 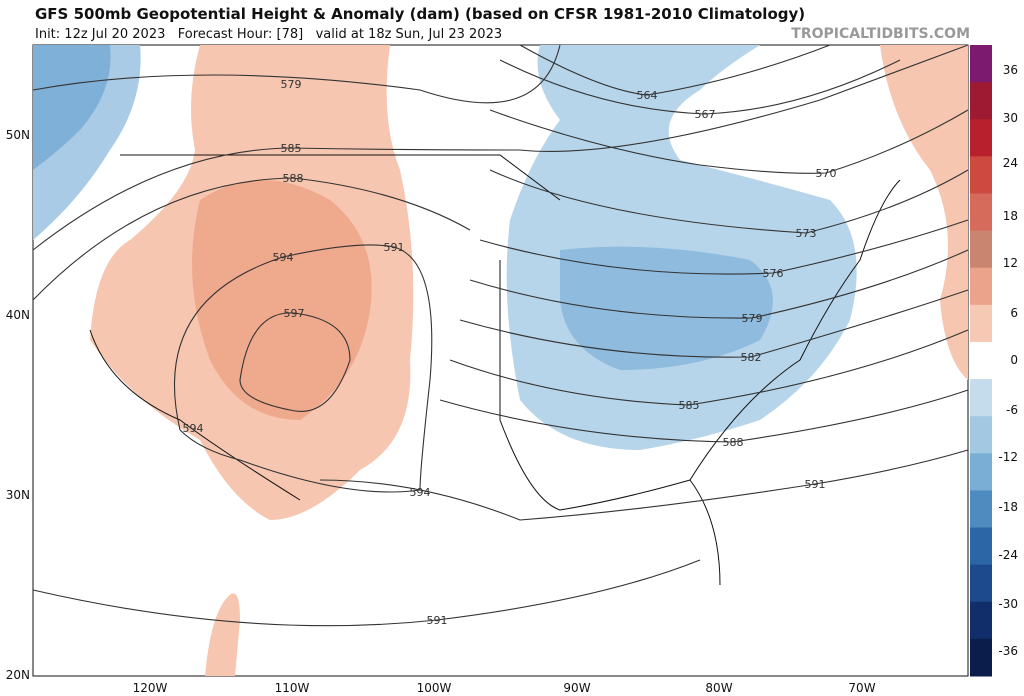 I want to click on lon-label: 110W, so click(x=292, y=688).